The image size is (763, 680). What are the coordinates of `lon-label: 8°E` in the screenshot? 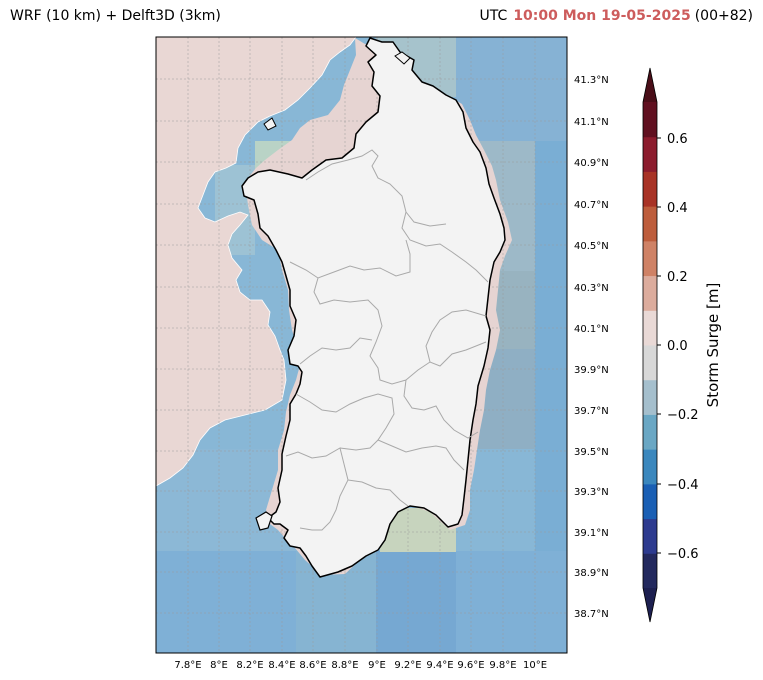 It's located at (219, 665).